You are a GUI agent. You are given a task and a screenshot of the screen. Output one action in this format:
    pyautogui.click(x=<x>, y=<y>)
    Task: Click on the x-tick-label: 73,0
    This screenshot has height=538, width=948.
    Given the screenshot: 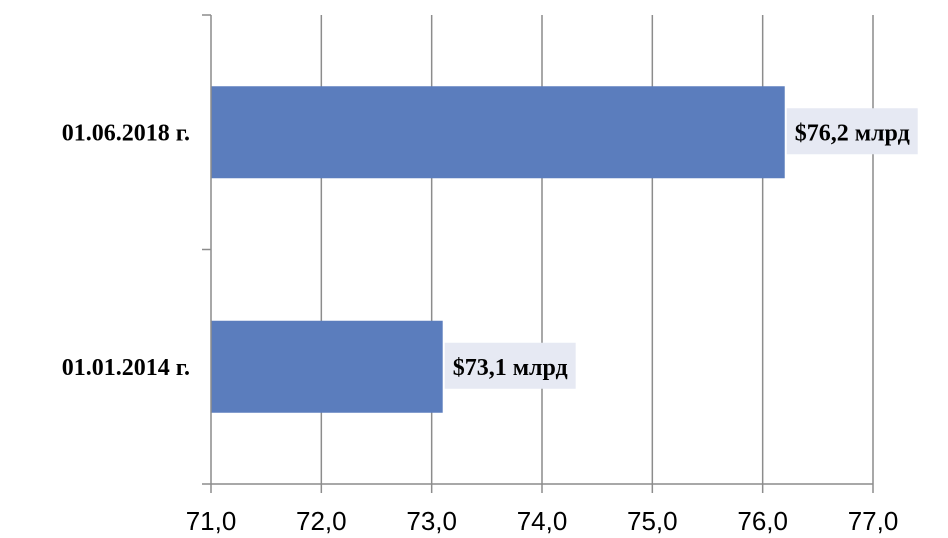 What is the action you would take?
    pyautogui.click(x=431, y=521)
    